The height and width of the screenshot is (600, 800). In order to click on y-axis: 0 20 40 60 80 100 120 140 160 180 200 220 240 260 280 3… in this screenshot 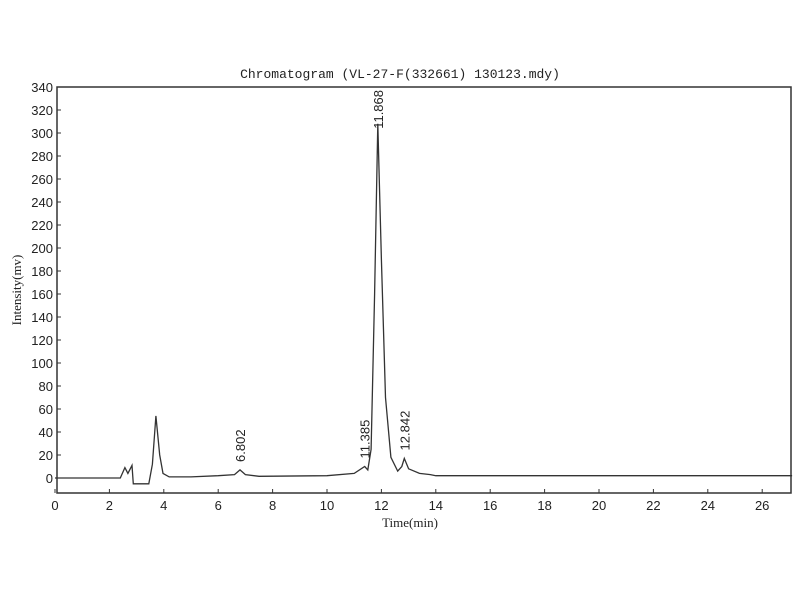, I will do `click(46, 283)`.